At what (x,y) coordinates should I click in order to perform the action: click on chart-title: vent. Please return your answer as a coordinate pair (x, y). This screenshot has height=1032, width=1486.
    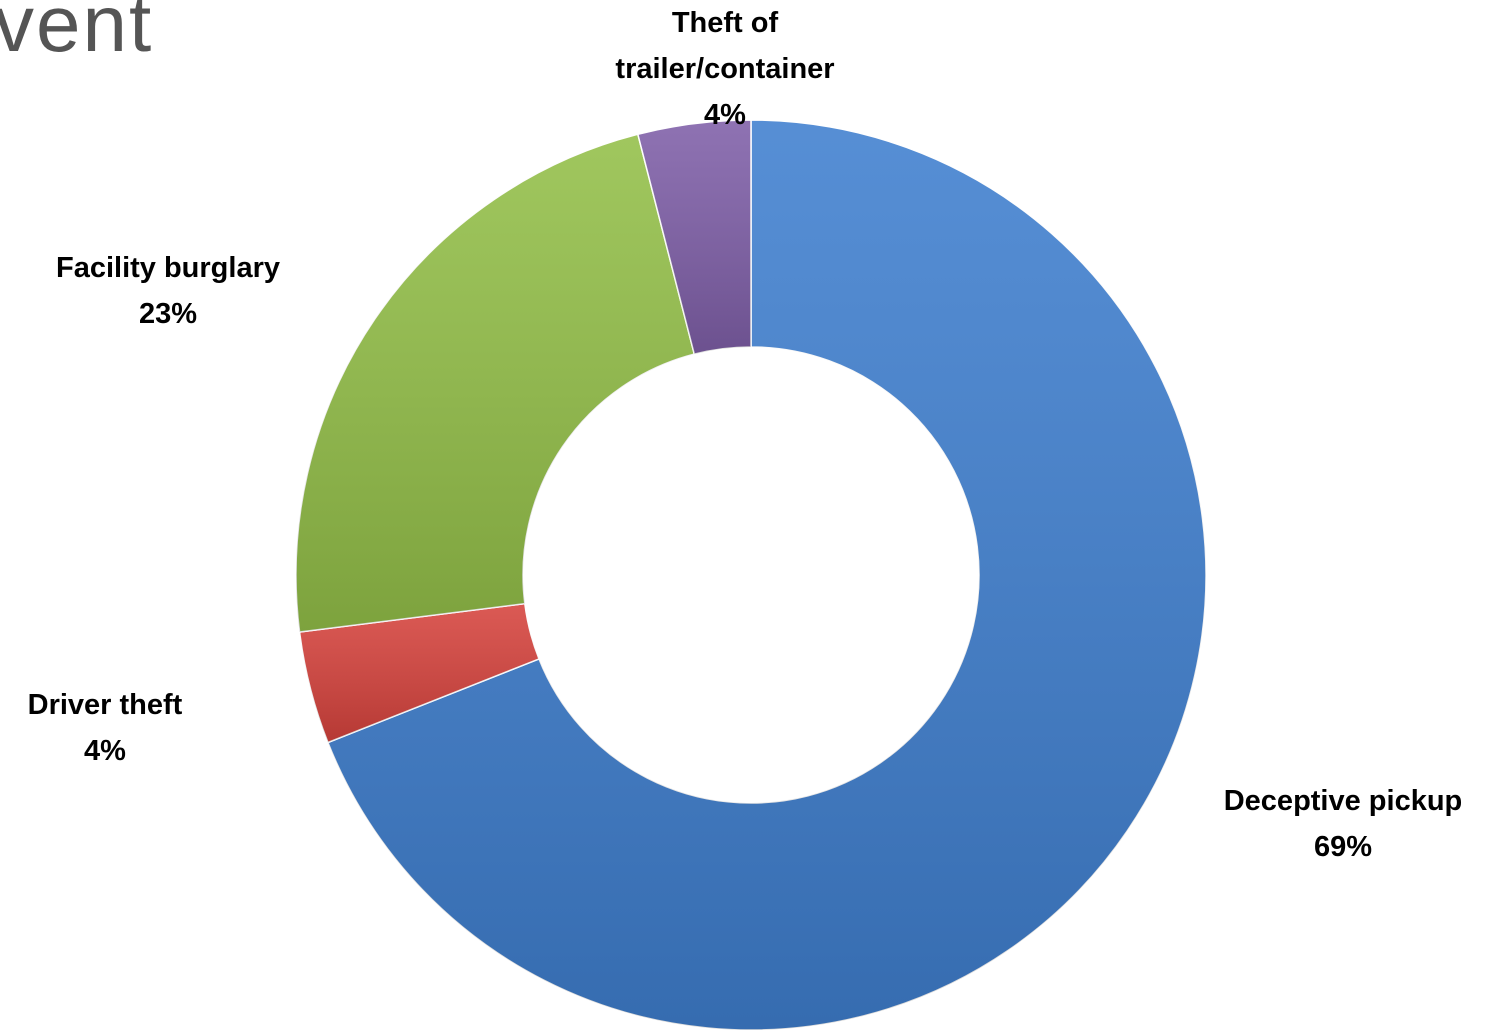
    Looking at the image, I should click on (77, 34).